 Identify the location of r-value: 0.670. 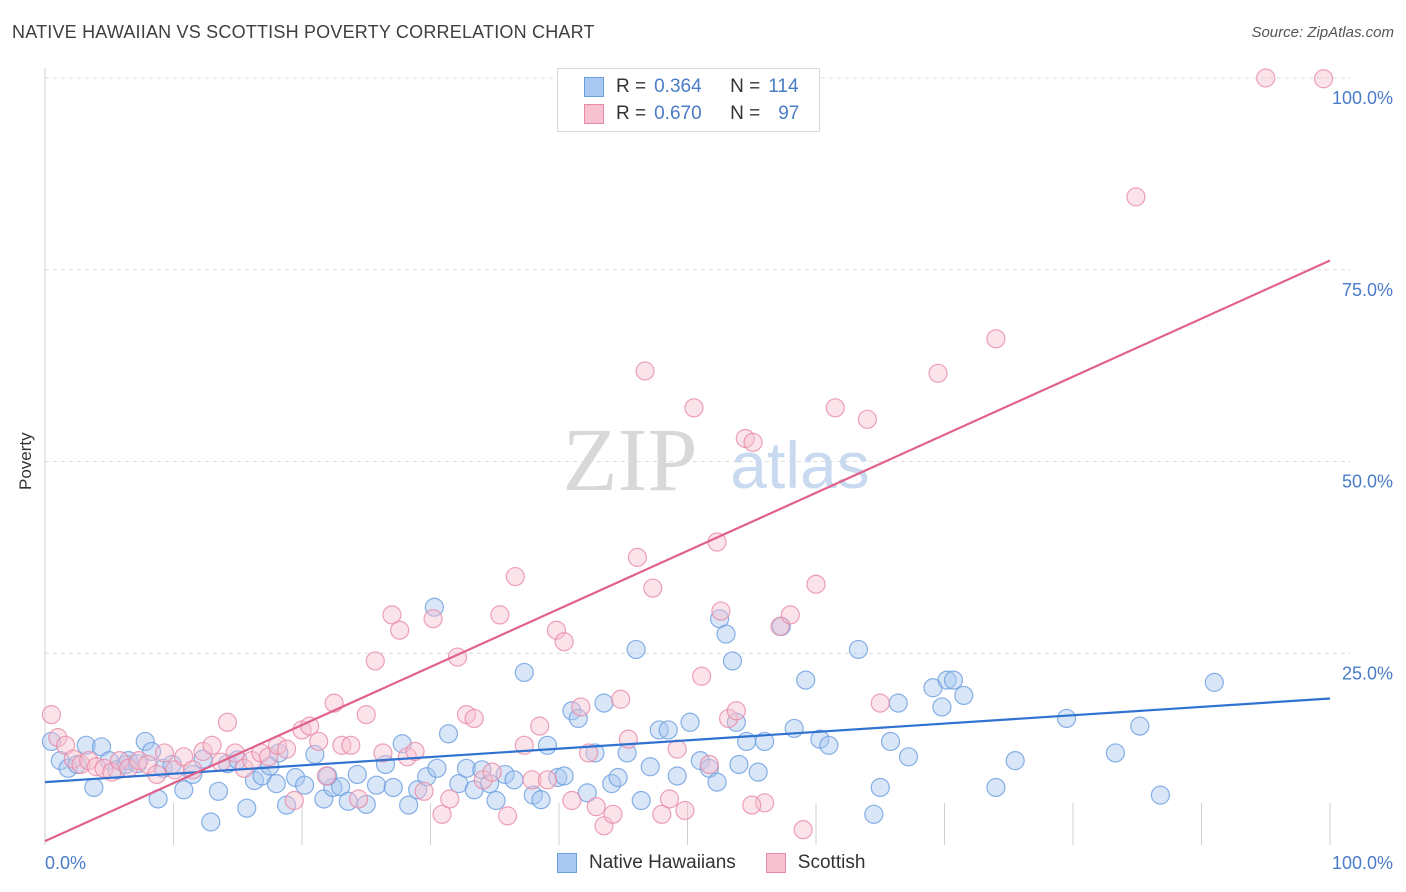
(678, 113).